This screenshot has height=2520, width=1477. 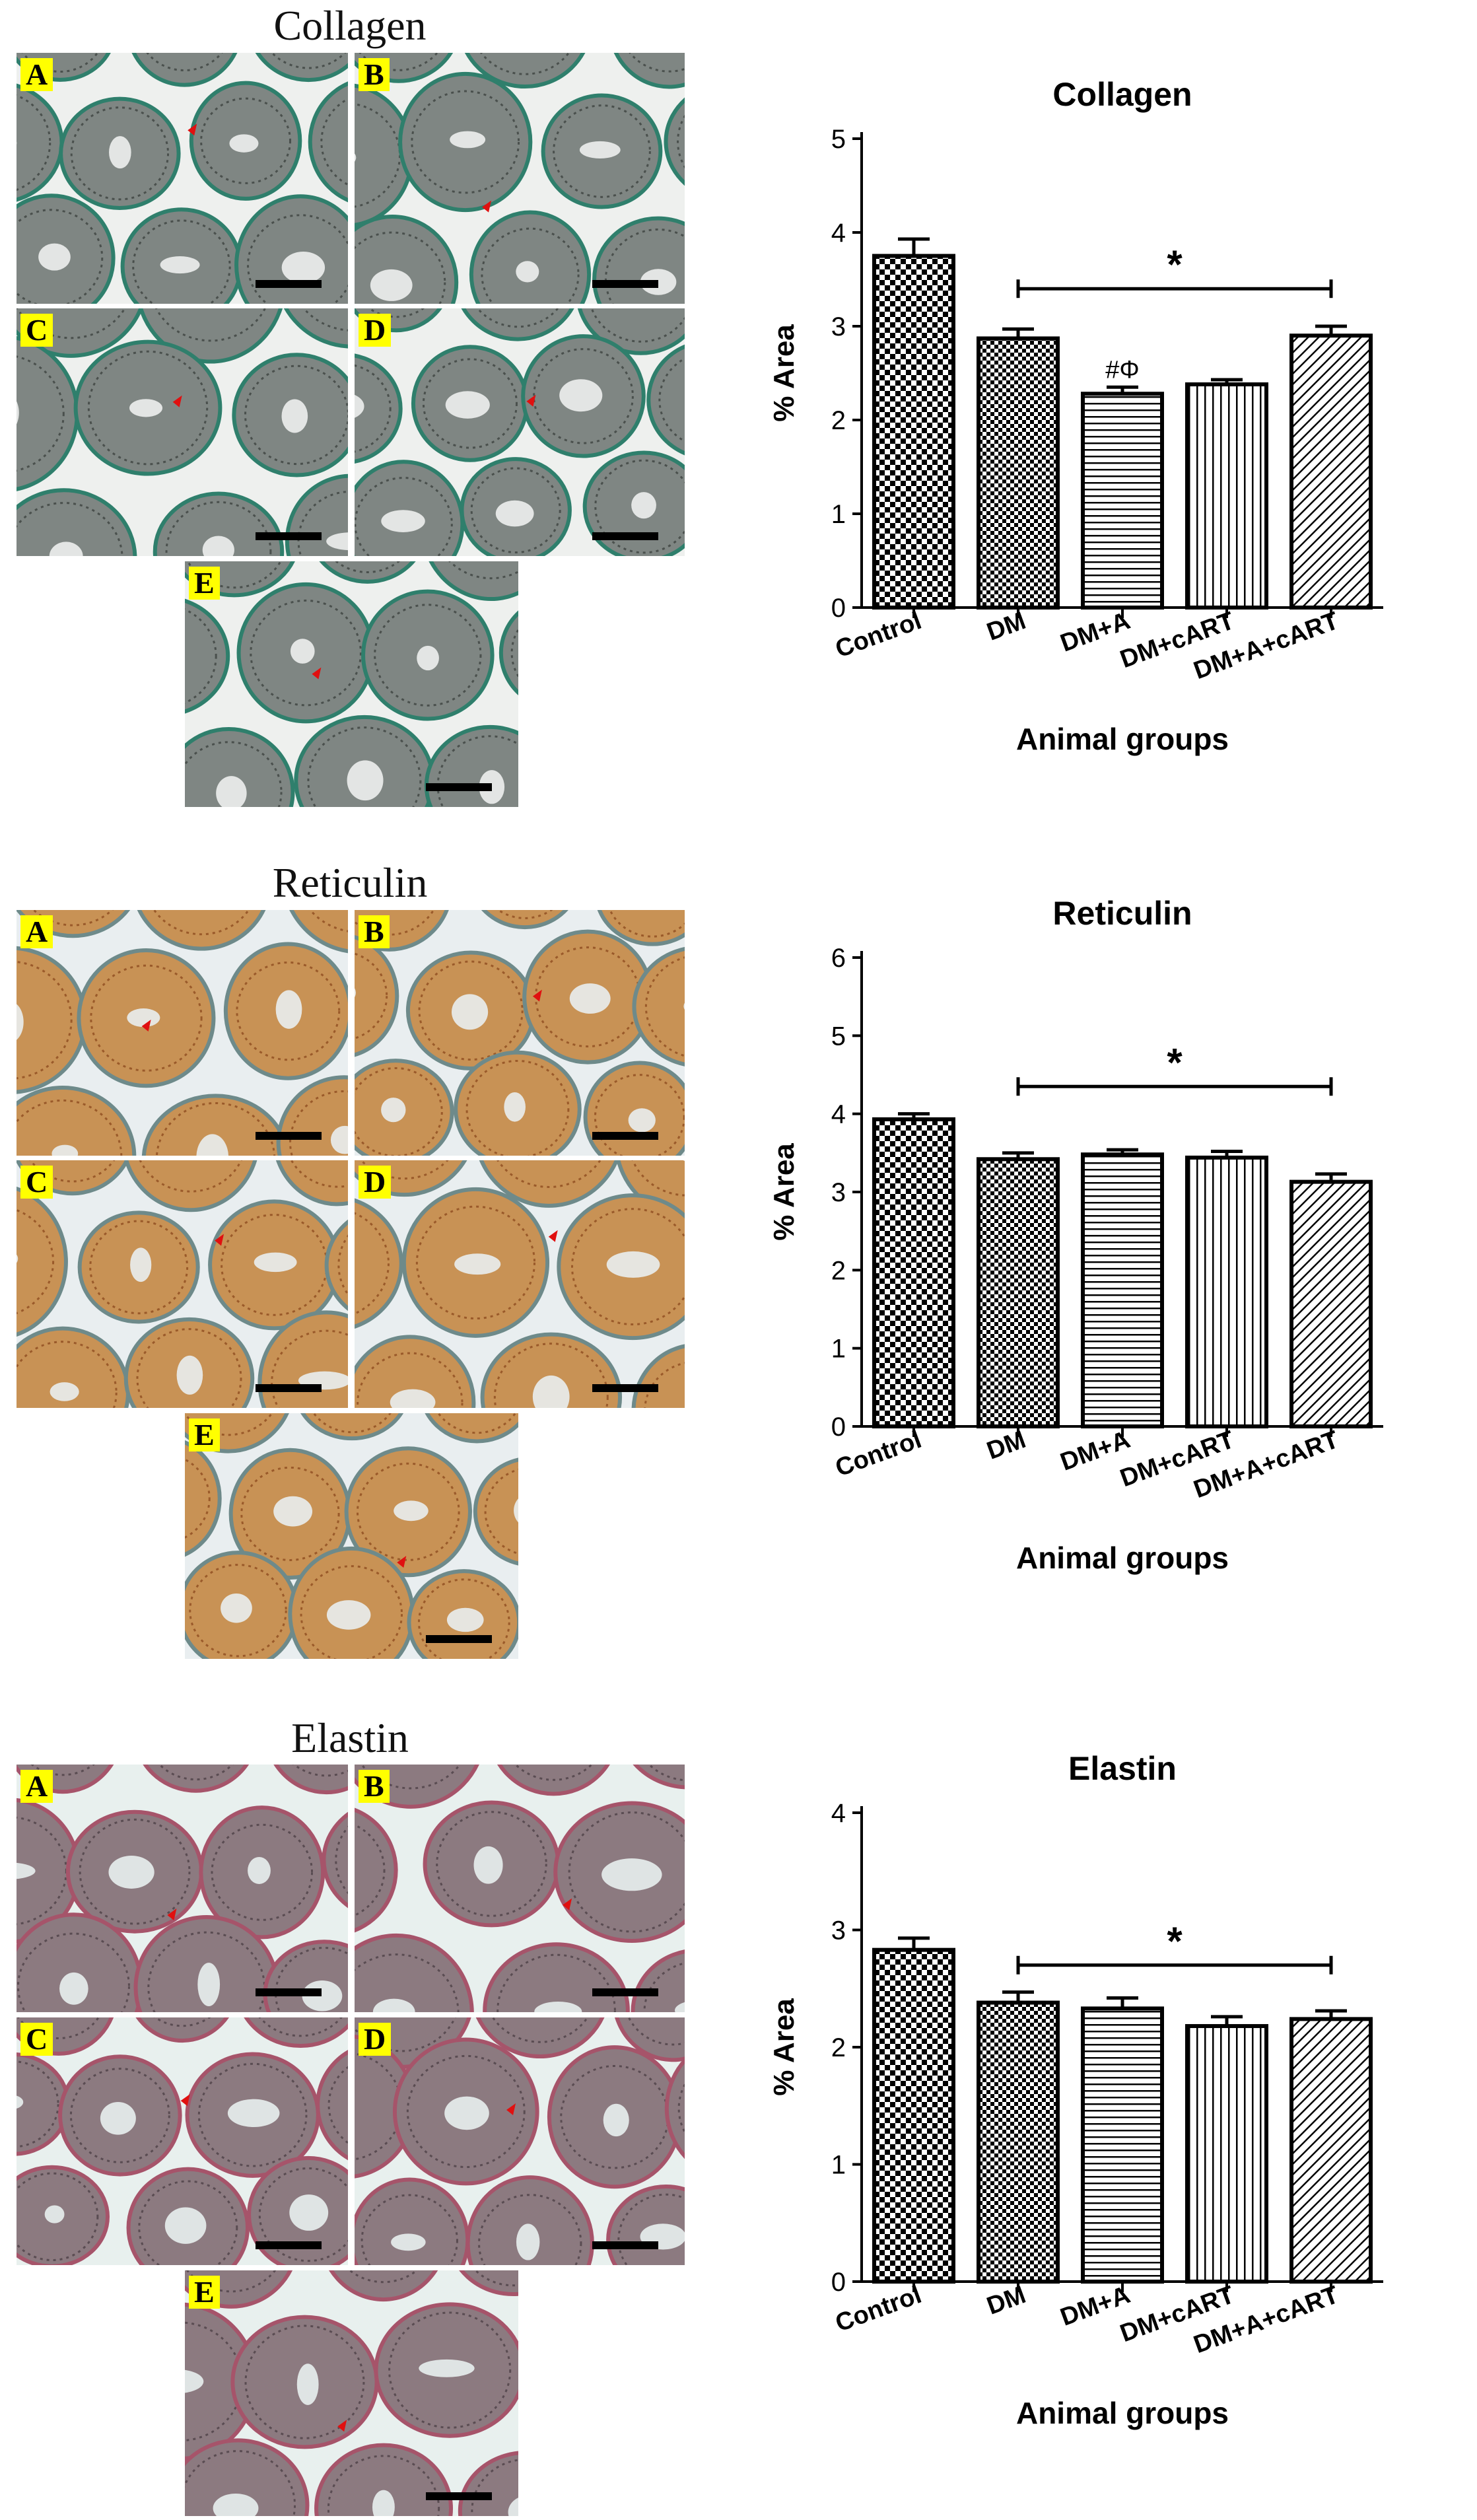 I want to click on y-tick-label: 0, so click(x=839, y=2282).